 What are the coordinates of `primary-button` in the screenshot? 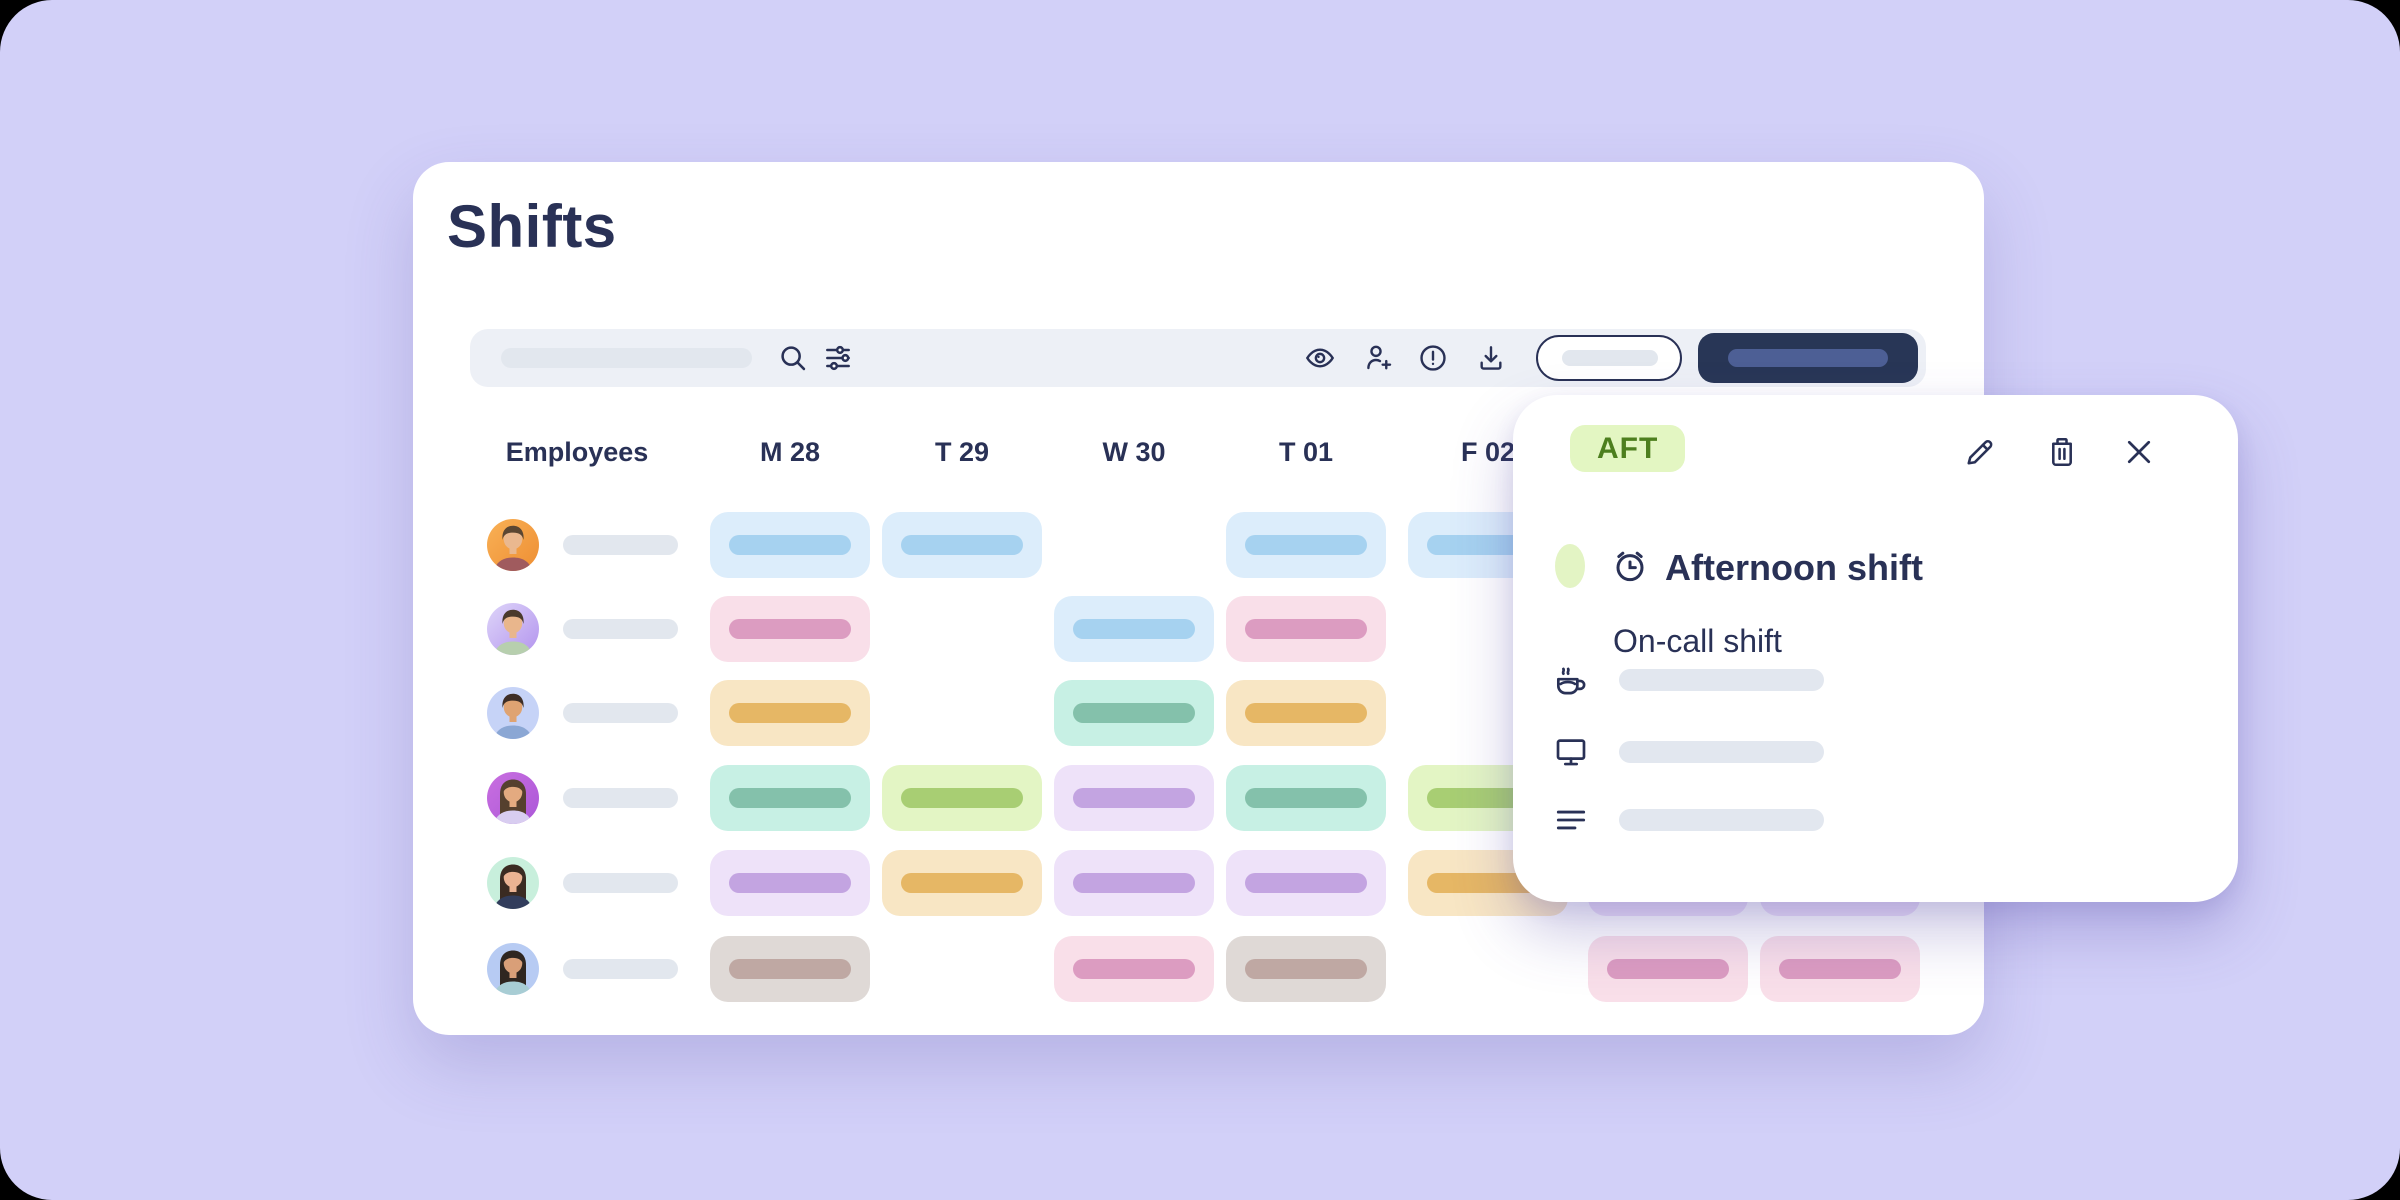 It's located at (1808, 358).